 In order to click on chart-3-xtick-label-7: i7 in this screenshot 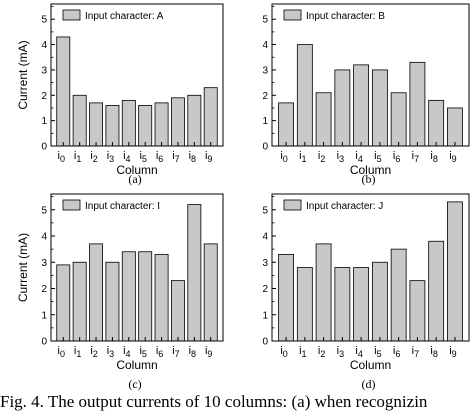, I will do `click(415, 352)`.